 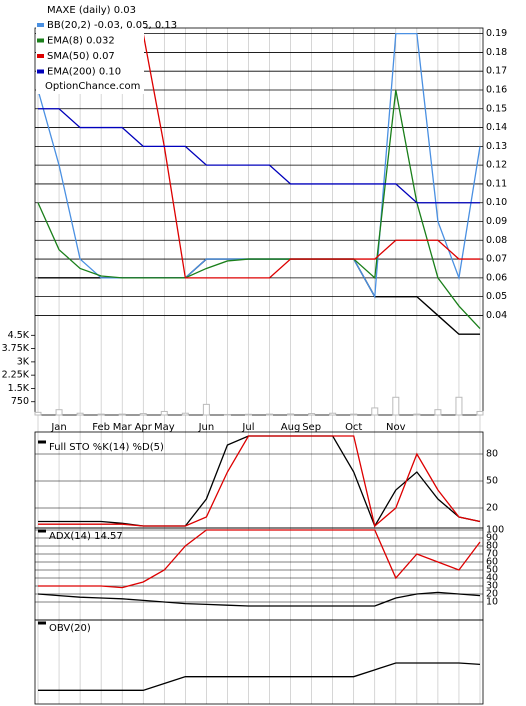 What do you see at coordinates (496, 165) in the screenshot?
I see `y-tick-label: 0.12` at bounding box center [496, 165].